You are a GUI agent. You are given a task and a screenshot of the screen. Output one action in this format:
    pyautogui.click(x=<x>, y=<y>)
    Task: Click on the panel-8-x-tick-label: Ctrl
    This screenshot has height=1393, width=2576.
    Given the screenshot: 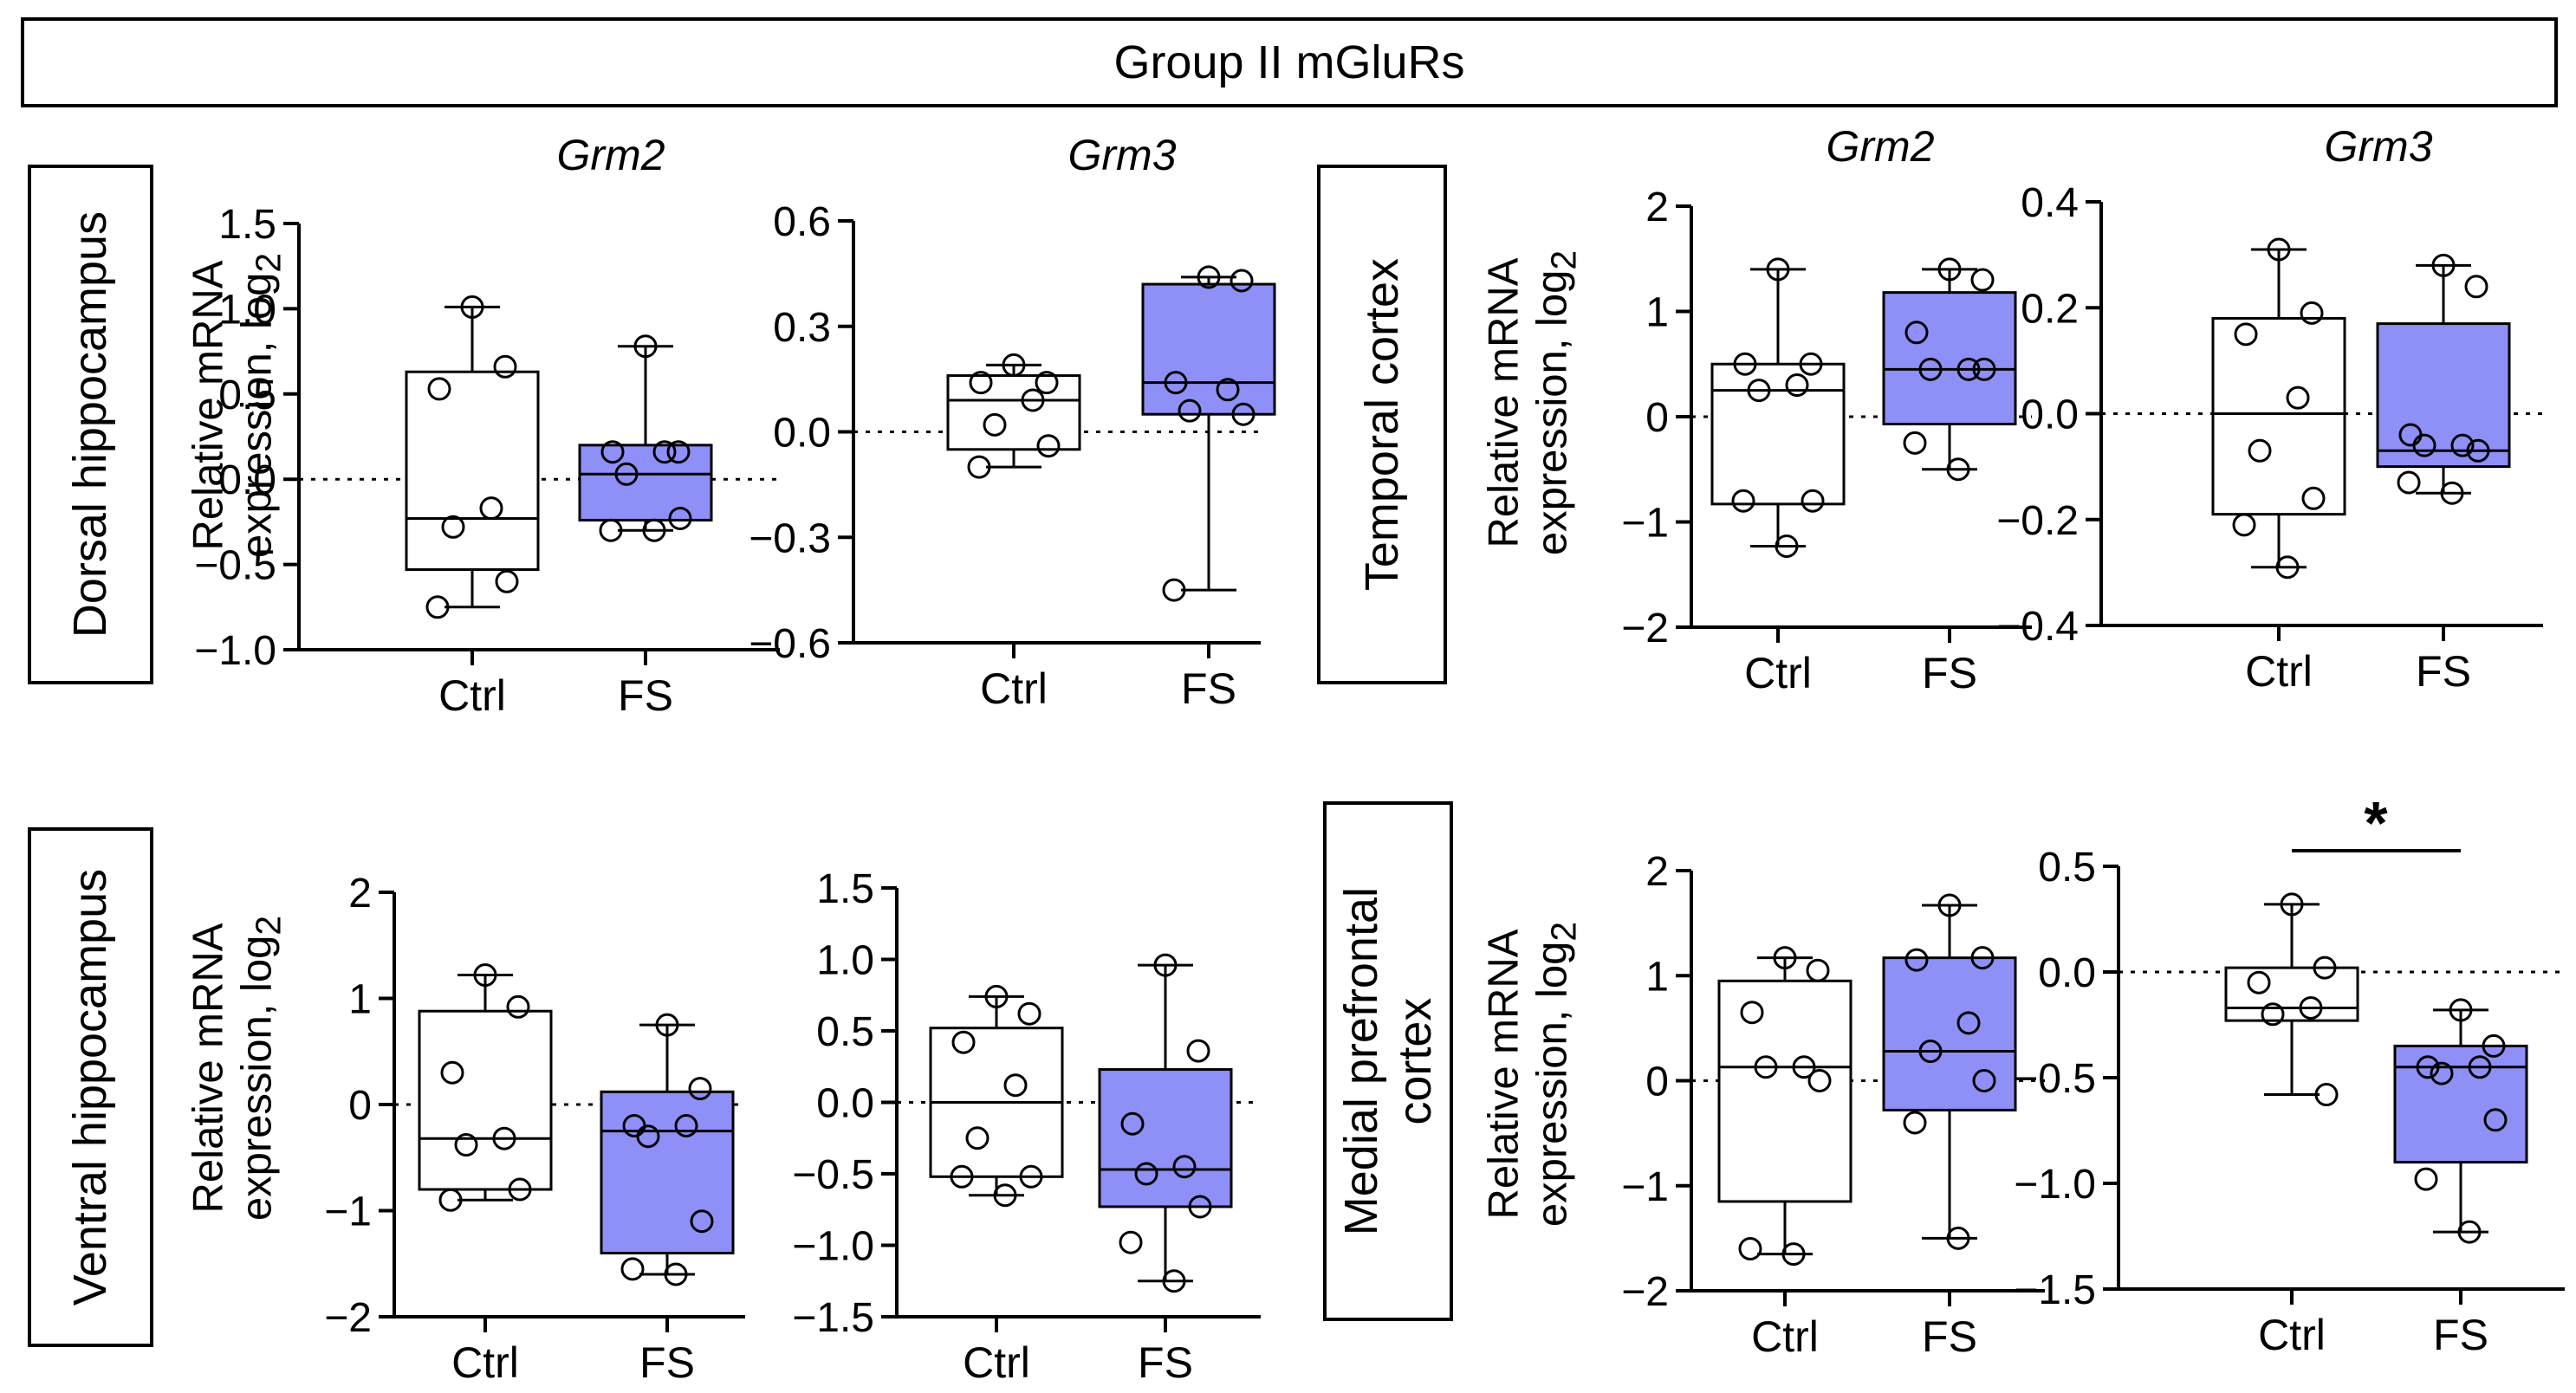 What is the action you would take?
    pyautogui.click(x=2292, y=1335)
    